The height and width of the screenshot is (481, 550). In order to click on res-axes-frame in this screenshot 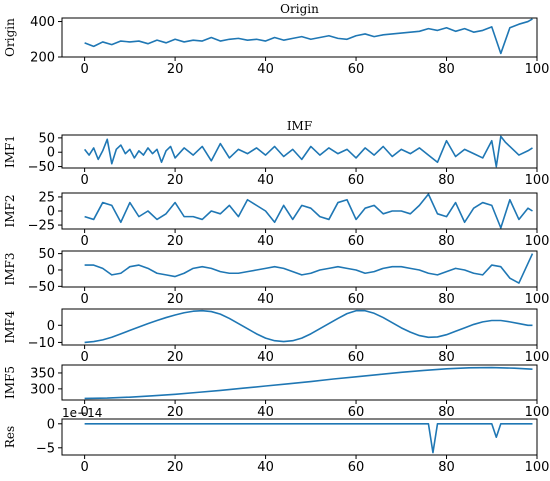, I will do `click(299, 437)`.